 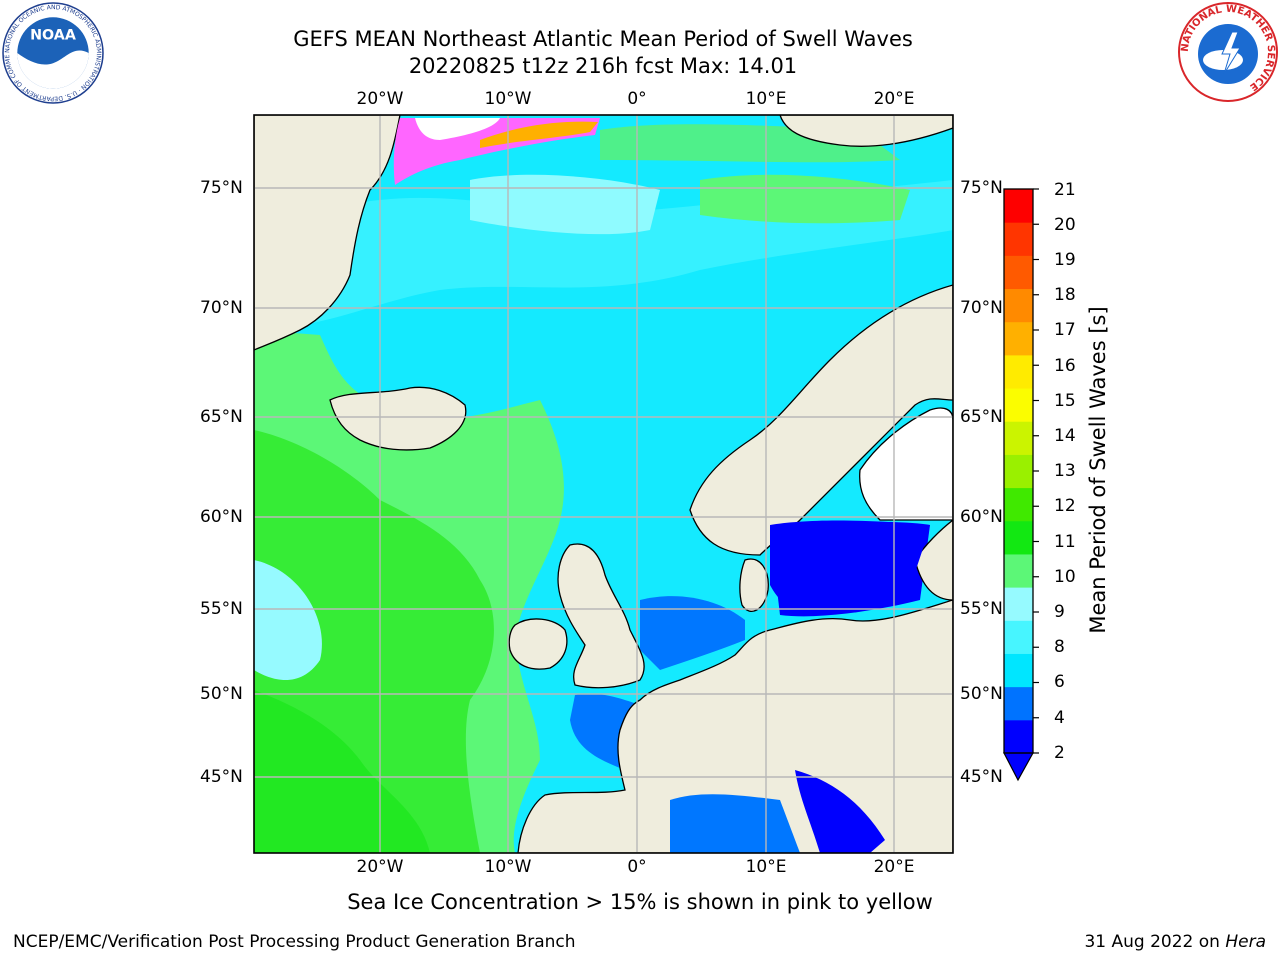 I want to click on land-ireland, so click(x=538, y=644).